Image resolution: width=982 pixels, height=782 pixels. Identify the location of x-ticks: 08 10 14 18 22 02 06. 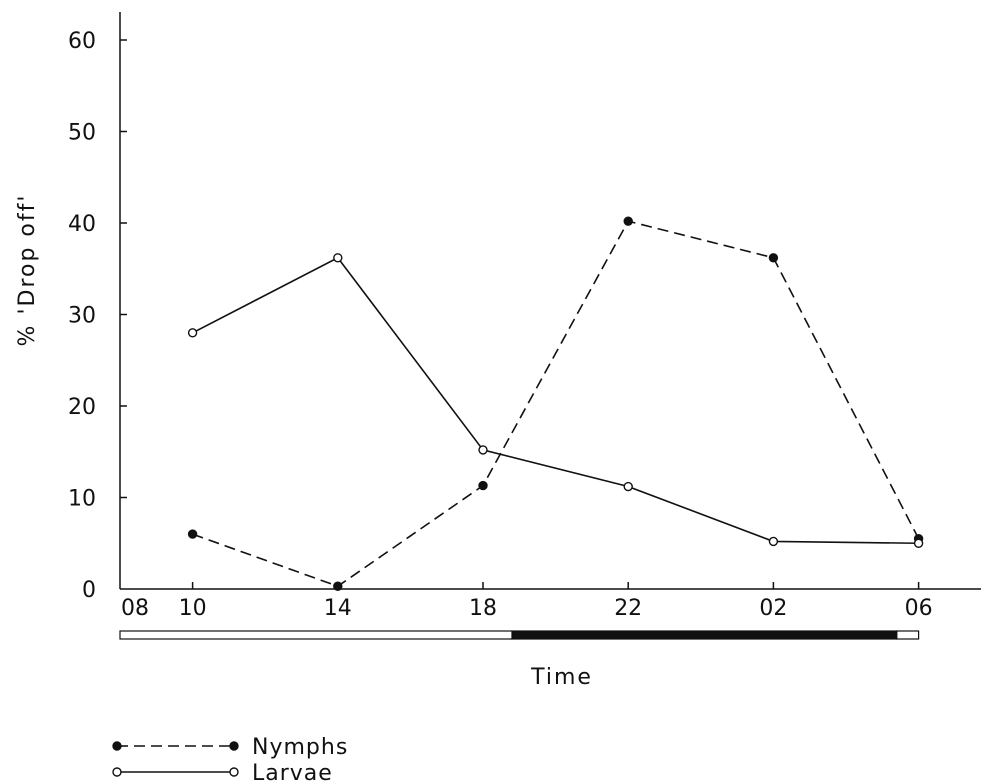
(527, 601).